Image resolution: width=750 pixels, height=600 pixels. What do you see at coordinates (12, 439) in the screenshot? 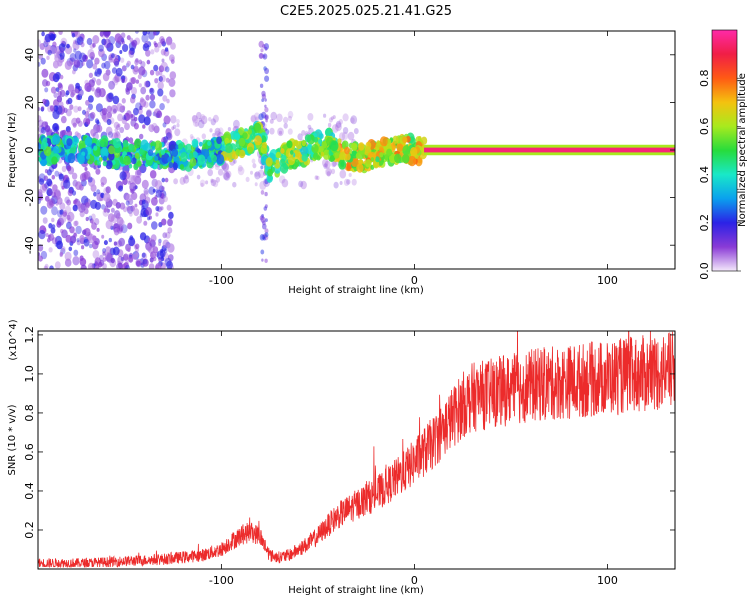
I see `snr-y-label: SNR (10 * v/v)` at bounding box center [12, 439].